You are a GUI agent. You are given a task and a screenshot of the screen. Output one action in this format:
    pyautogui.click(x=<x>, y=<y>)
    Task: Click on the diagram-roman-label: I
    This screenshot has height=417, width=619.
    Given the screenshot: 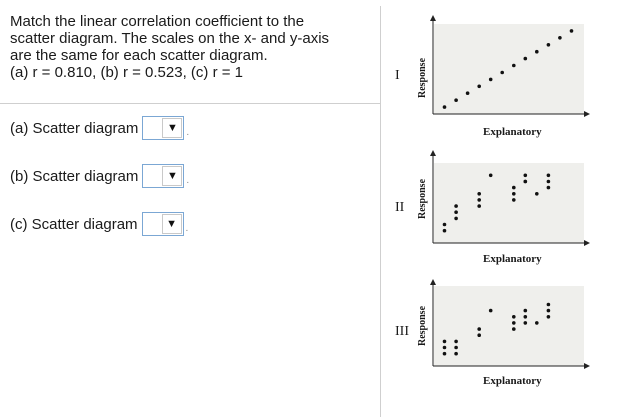 What is the action you would take?
    pyautogui.click(x=397, y=75)
    